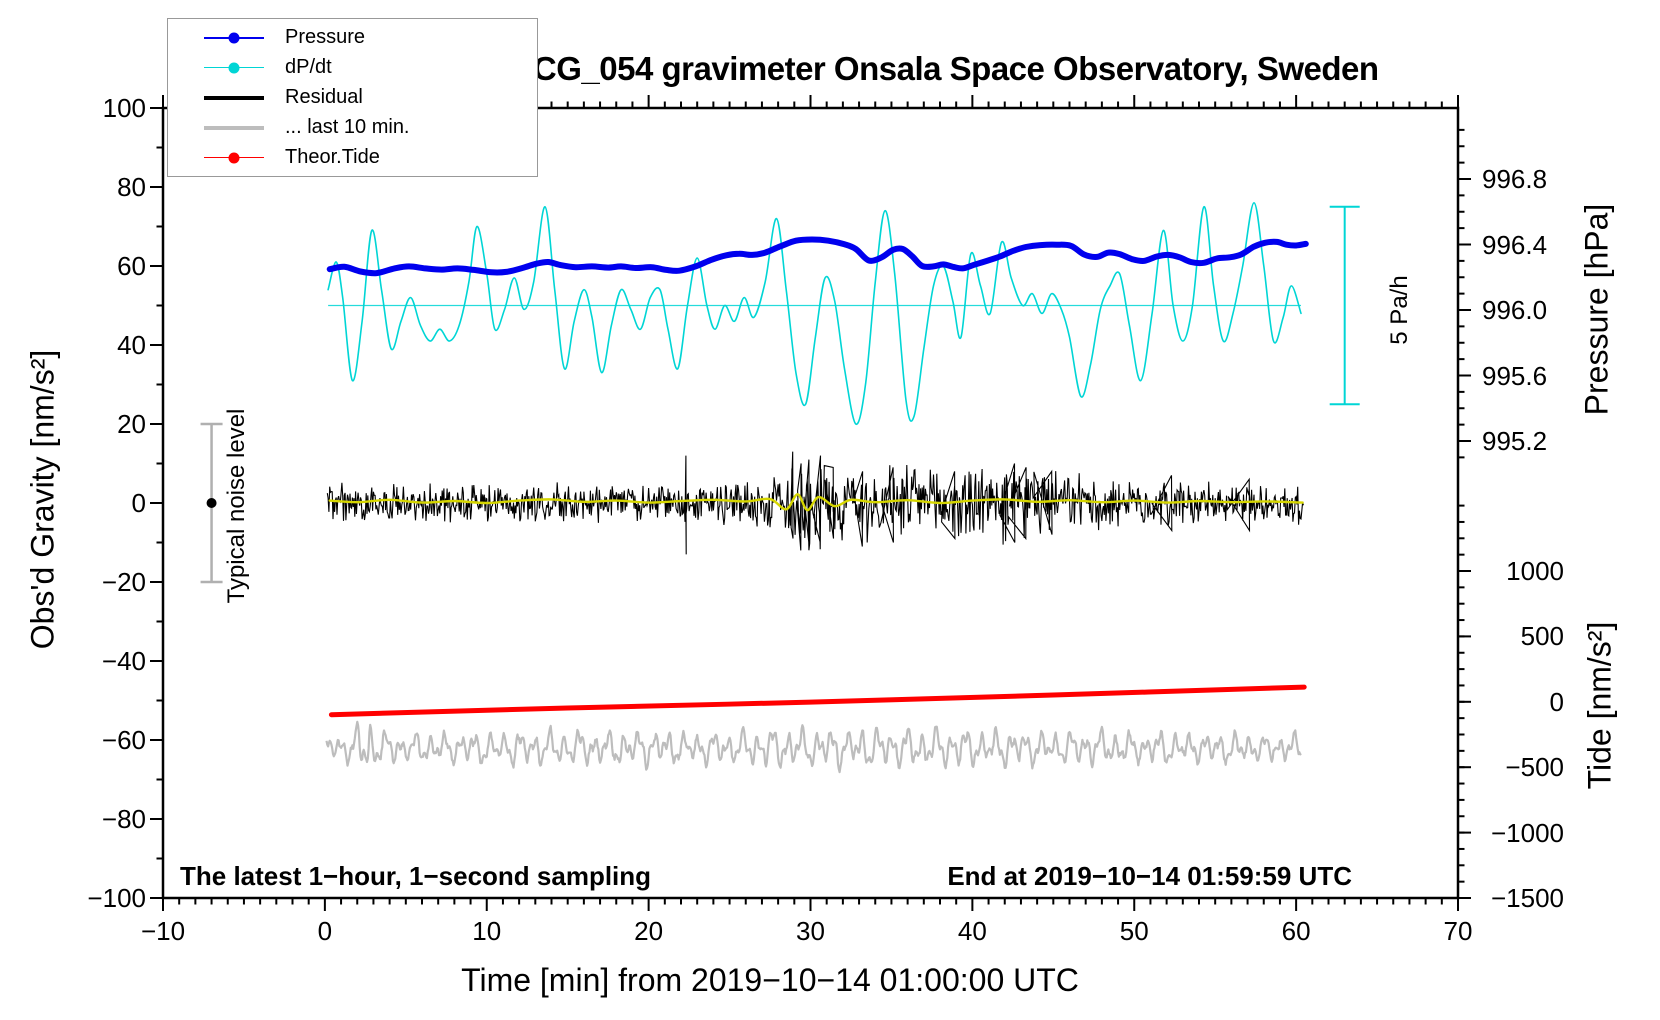 This screenshot has height=1020, width=1660. Describe the element at coordinates (817, 701) in the screenshot. I see `theortide-curve` at that location.